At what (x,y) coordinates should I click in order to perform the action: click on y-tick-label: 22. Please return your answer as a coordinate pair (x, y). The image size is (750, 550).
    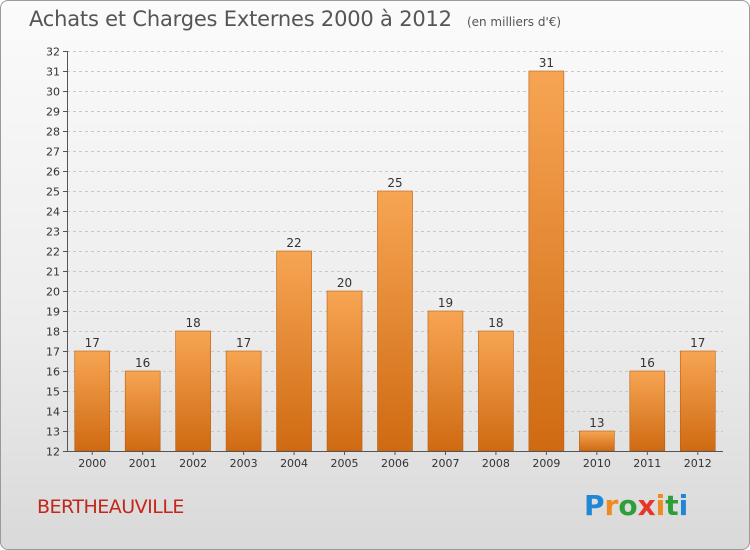
    Looking at the image, I should click on (53, 252).